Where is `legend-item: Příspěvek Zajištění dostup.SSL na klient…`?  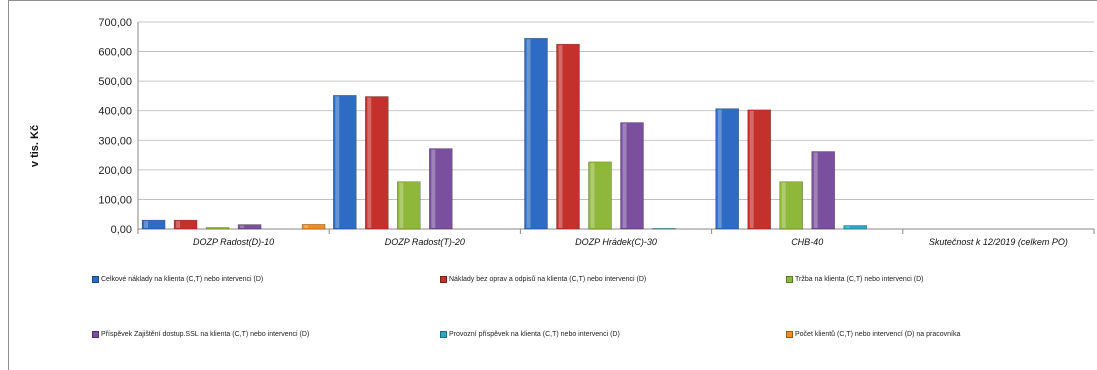 legend-item: Příspěvek Zajištění dostup.SSL na klient… is located at coordinates (200, 334).